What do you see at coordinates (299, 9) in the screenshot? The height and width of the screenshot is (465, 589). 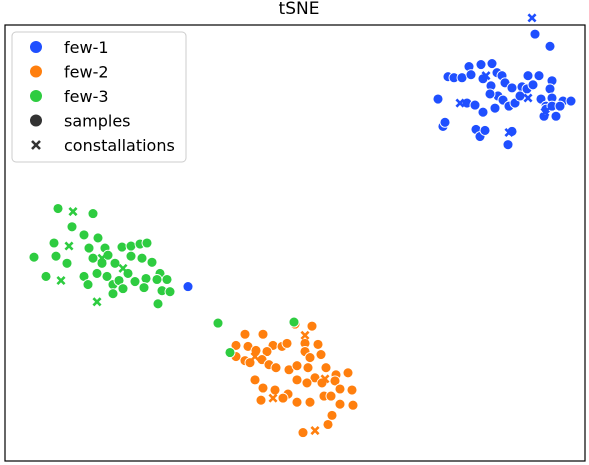 I see `chart-title: tSNE` at bounding box center [299, 9].